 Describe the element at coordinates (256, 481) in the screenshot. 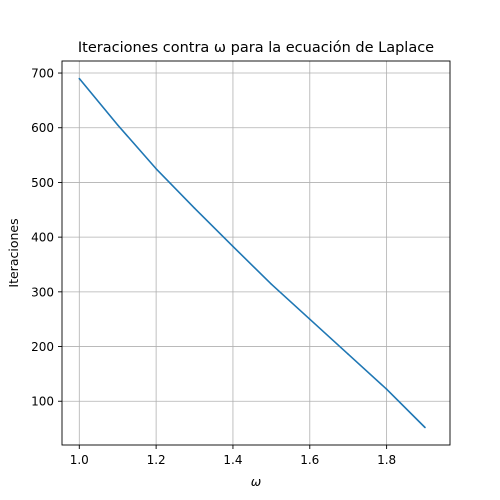

I see `x-axis-label: ω` at that location.